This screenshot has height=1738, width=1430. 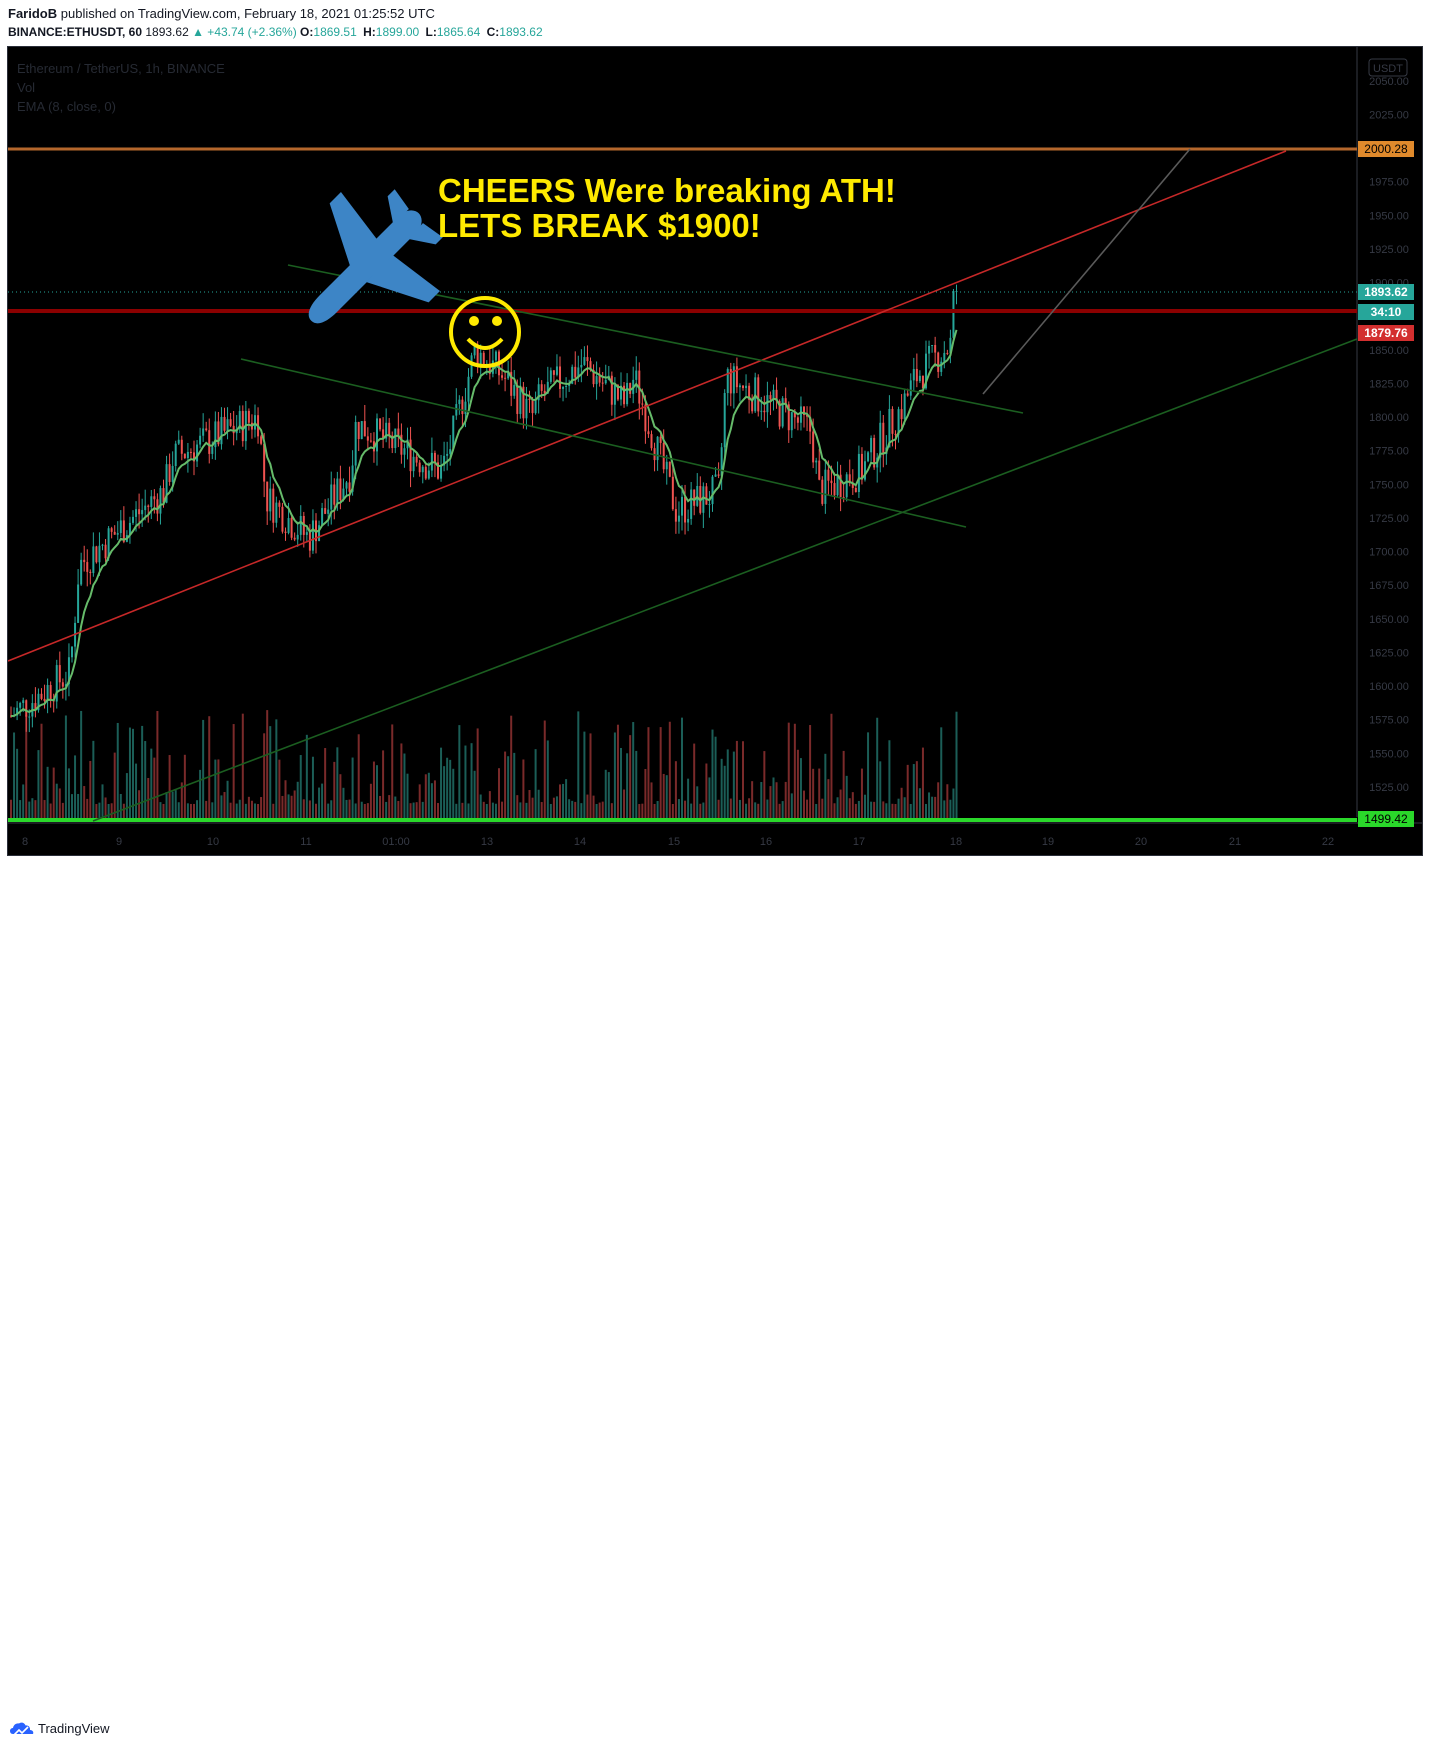 What do you see at coordinates (431, 32) in the screenshot?
I see `low-label: L:` at bounding box center [431, 32].